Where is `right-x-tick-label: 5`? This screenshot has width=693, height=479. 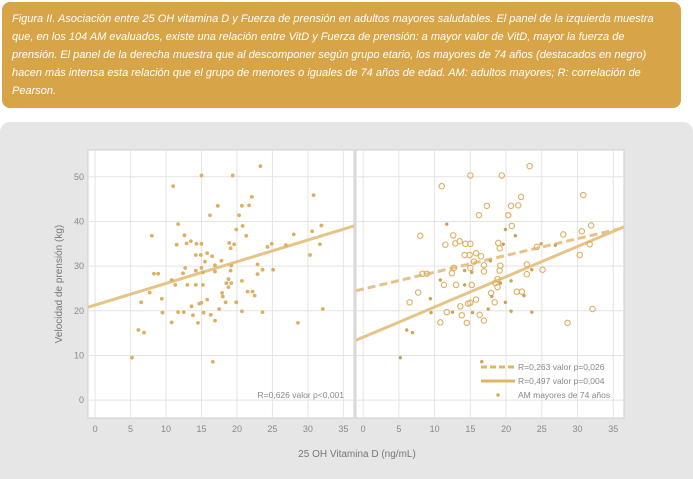 right-x-tick-label: 5 is located at coordinates (398, 429).